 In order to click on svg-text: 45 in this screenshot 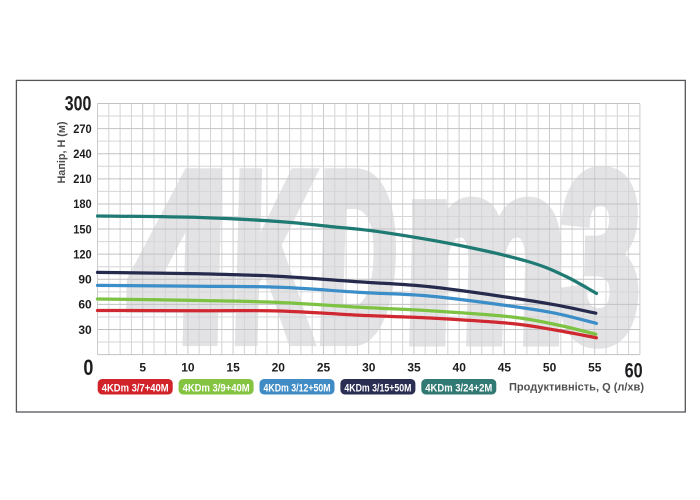, I will do `click(505, 367)`.